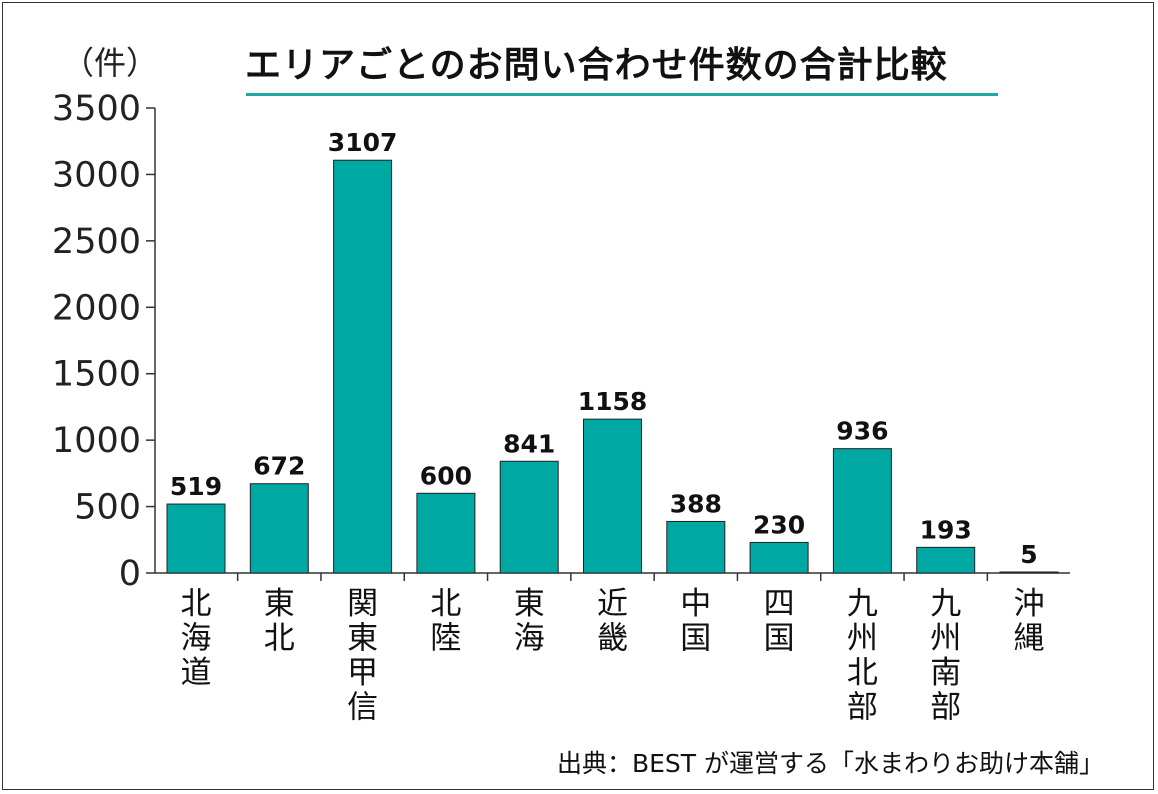 Image resolution: width=1158 pixels, height=794 pixels. I want to click on x-tick-label: 北陸, so click(445, 621).